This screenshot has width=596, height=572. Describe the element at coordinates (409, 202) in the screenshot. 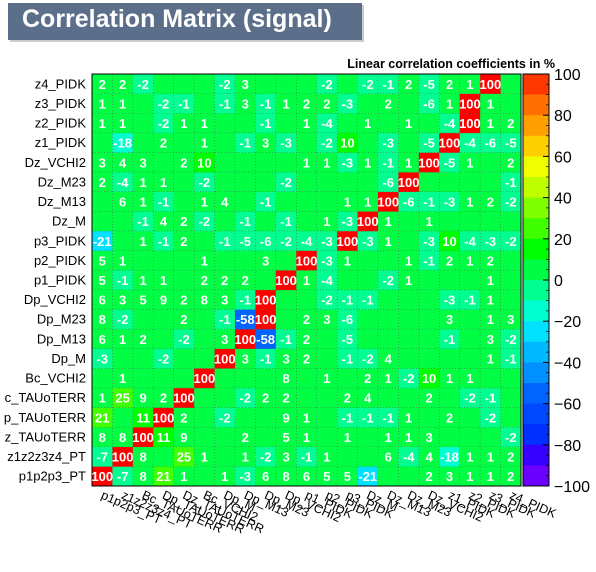

I see `cell-value: -6` at that location.